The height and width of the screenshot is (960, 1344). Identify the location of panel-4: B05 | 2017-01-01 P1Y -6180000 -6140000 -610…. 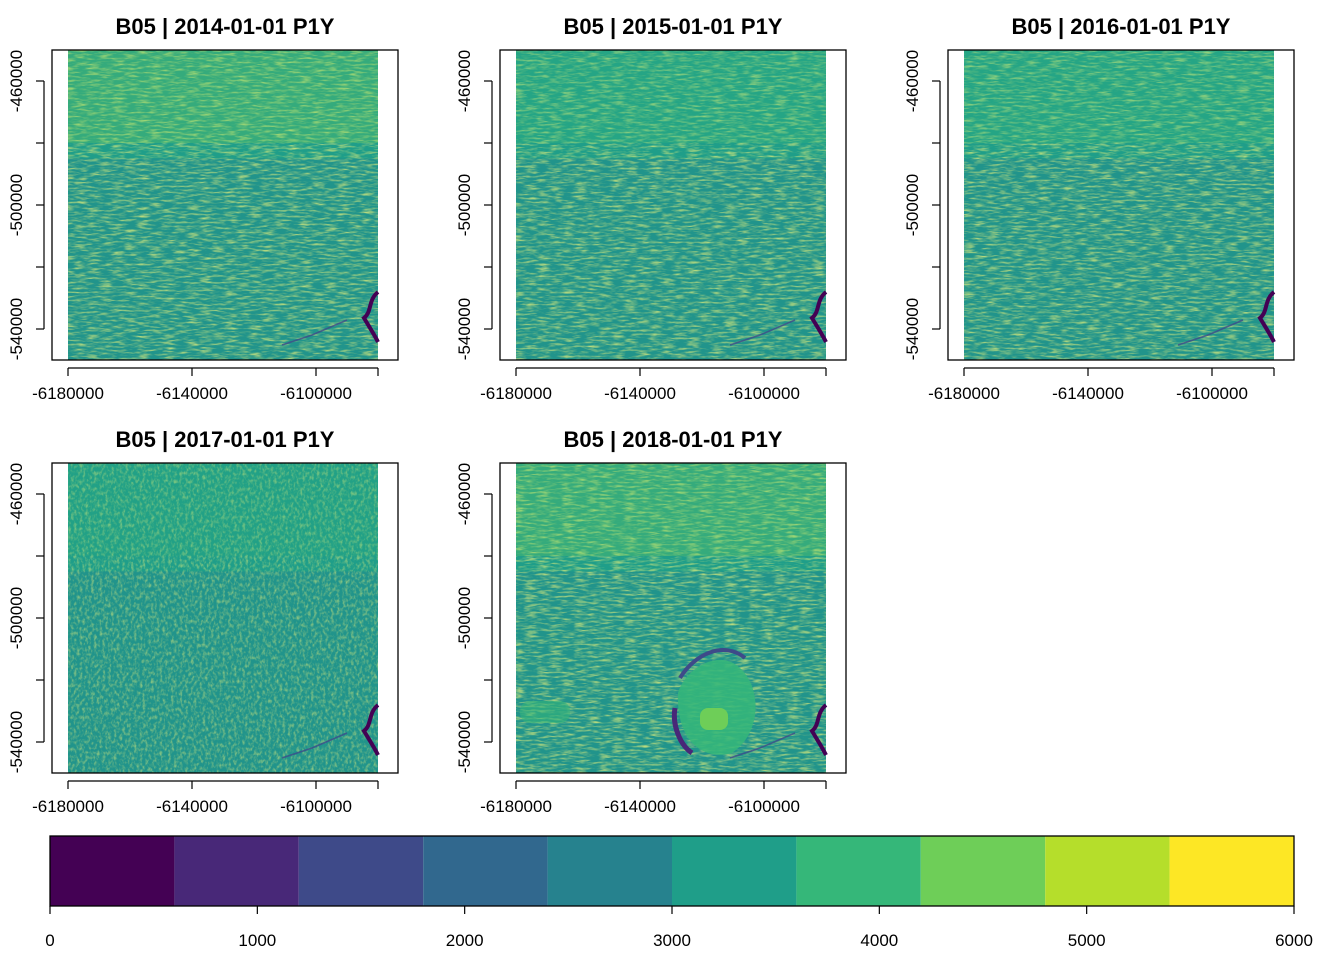
(203, 621).